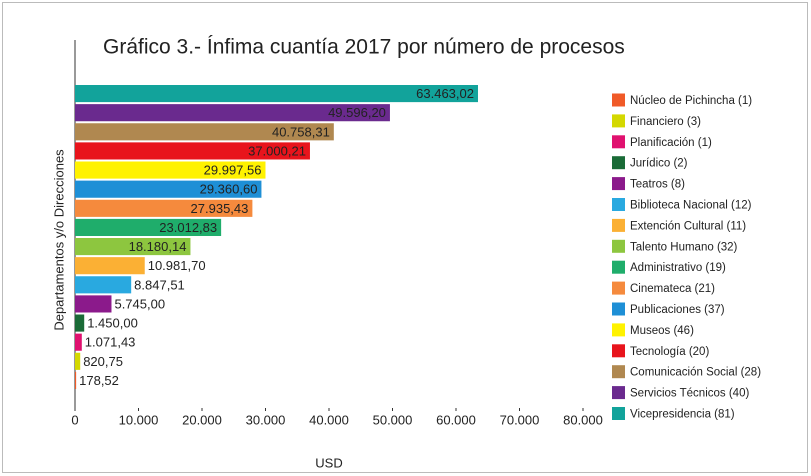 The image size is (811, 476). What do you see at coordinates (677, 310) in the screenshot?
I see `legend-label: Publicaciones (37)` at bounding box center [677, 310].